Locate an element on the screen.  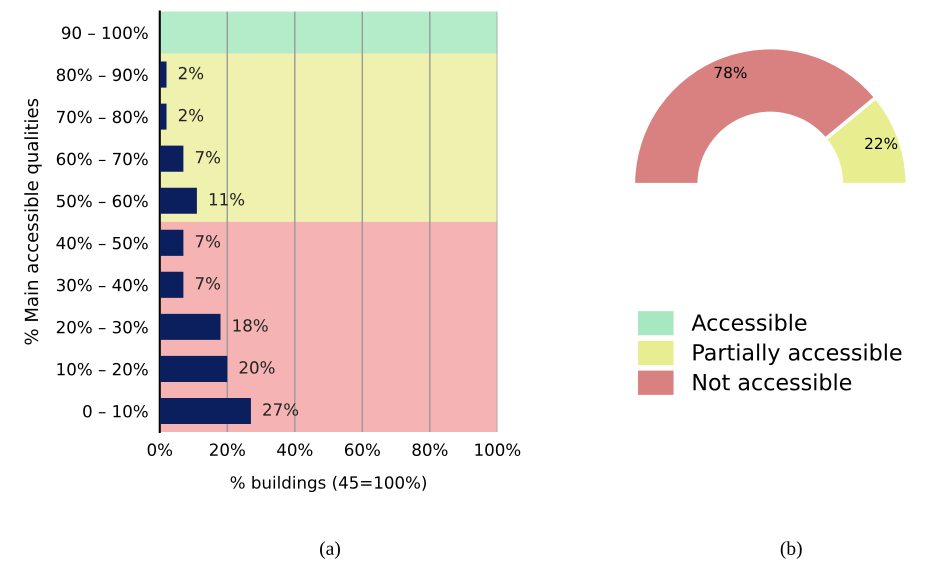
y-tick-label: 50% – 60% is located at coordinates (102, 201).